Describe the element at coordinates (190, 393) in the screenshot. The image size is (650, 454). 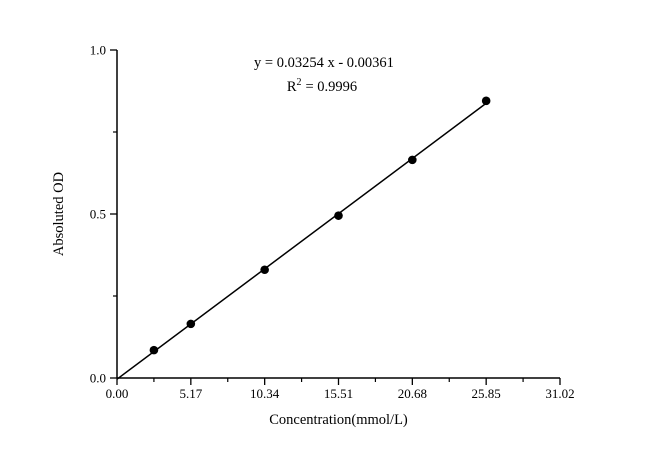
I see `x-tick-label: 5.17` at that location.